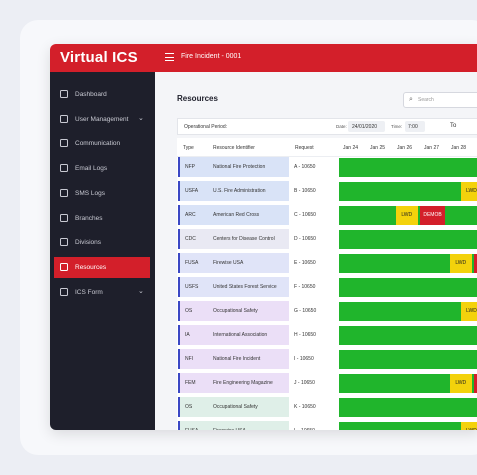 The height and width of the screenshot is (475, 477). Describe the element at coordinates (327, 425) in the screenshot. I see `table-row: FUSA Fireswise USA L - 10650 LWD` at that location.